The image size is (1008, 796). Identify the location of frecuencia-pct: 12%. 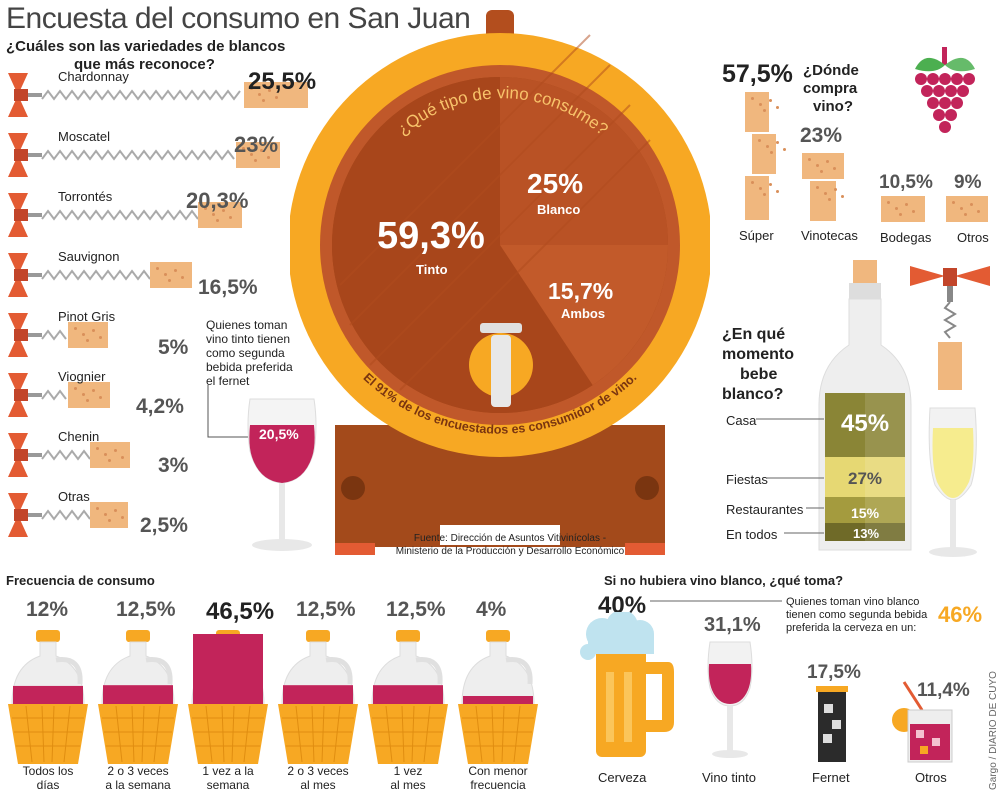
(47, 609).